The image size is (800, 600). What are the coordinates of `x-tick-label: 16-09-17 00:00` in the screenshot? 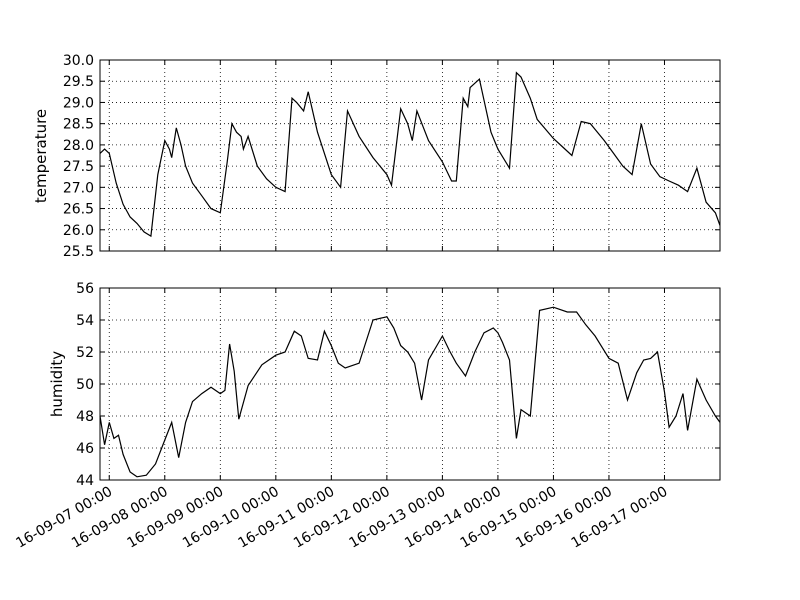 It's located at (620, 518).